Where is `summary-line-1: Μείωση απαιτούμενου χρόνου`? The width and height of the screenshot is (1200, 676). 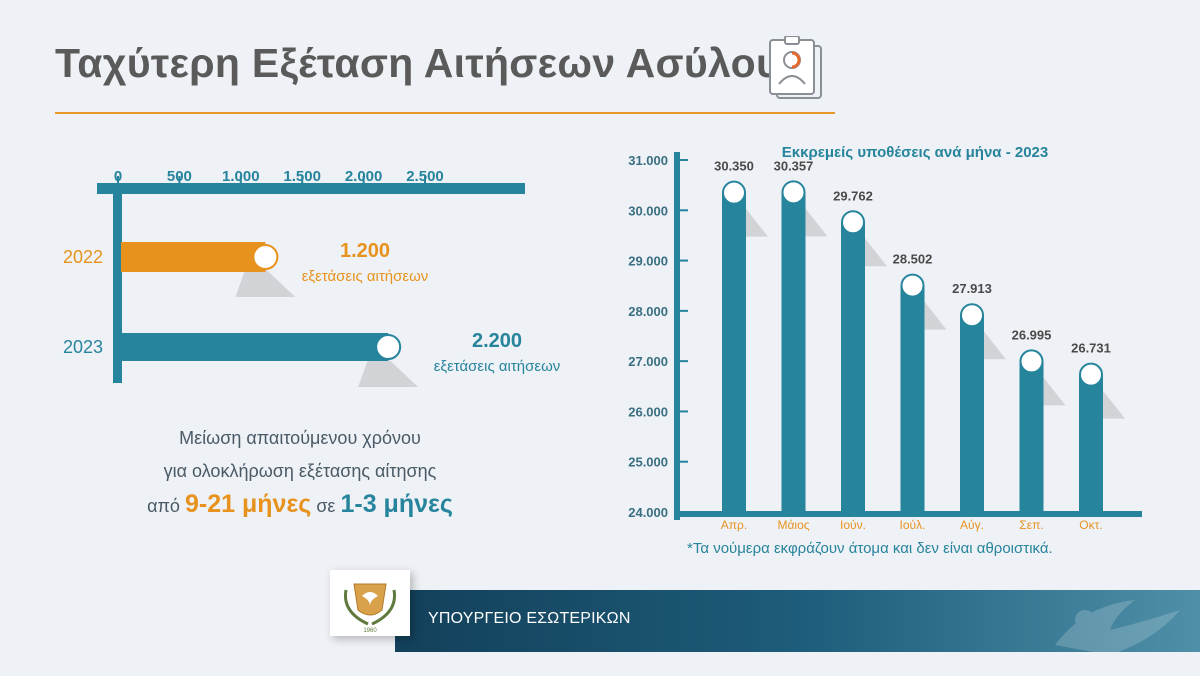
summary-line-1: Μείωση απαιτούμενου χρόνου is located at coordinates (300, 438).